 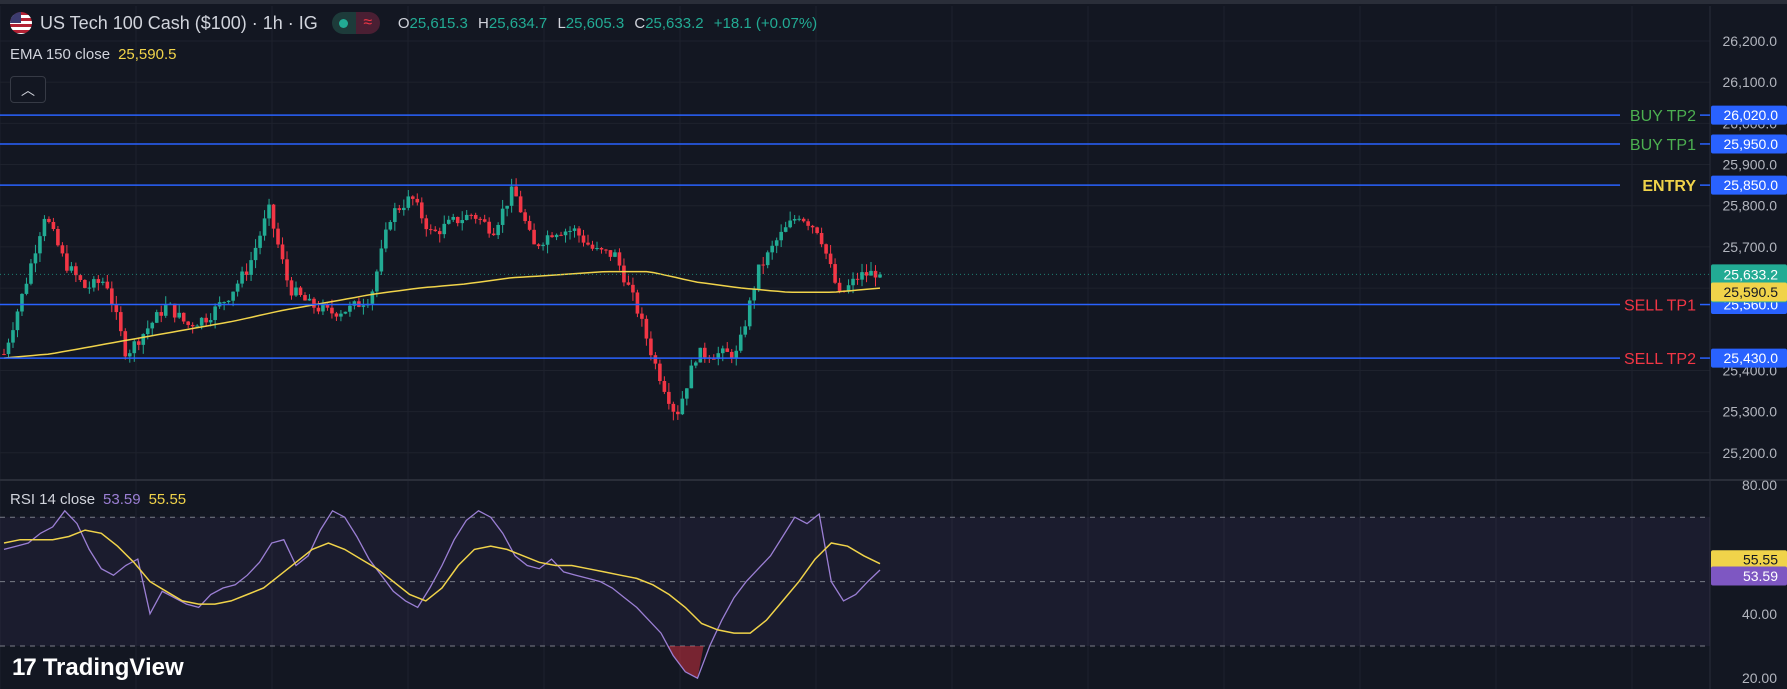 What do you see at coordinates (855, 359) in the screenshot?
I see `level-sell-tp2: SELL TP2` at bounding box center [855, 359].